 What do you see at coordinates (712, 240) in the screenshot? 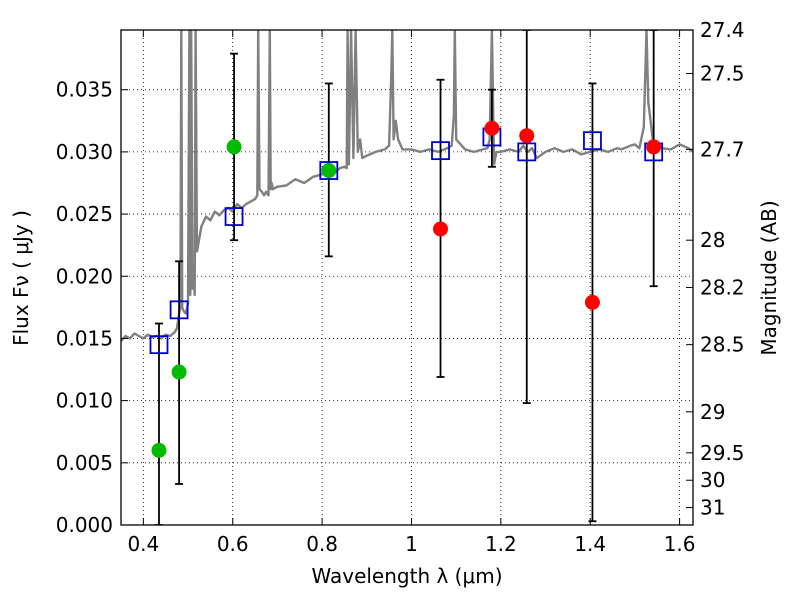
I see `y2-tick-label: 28` at bounding box center [712, 240].